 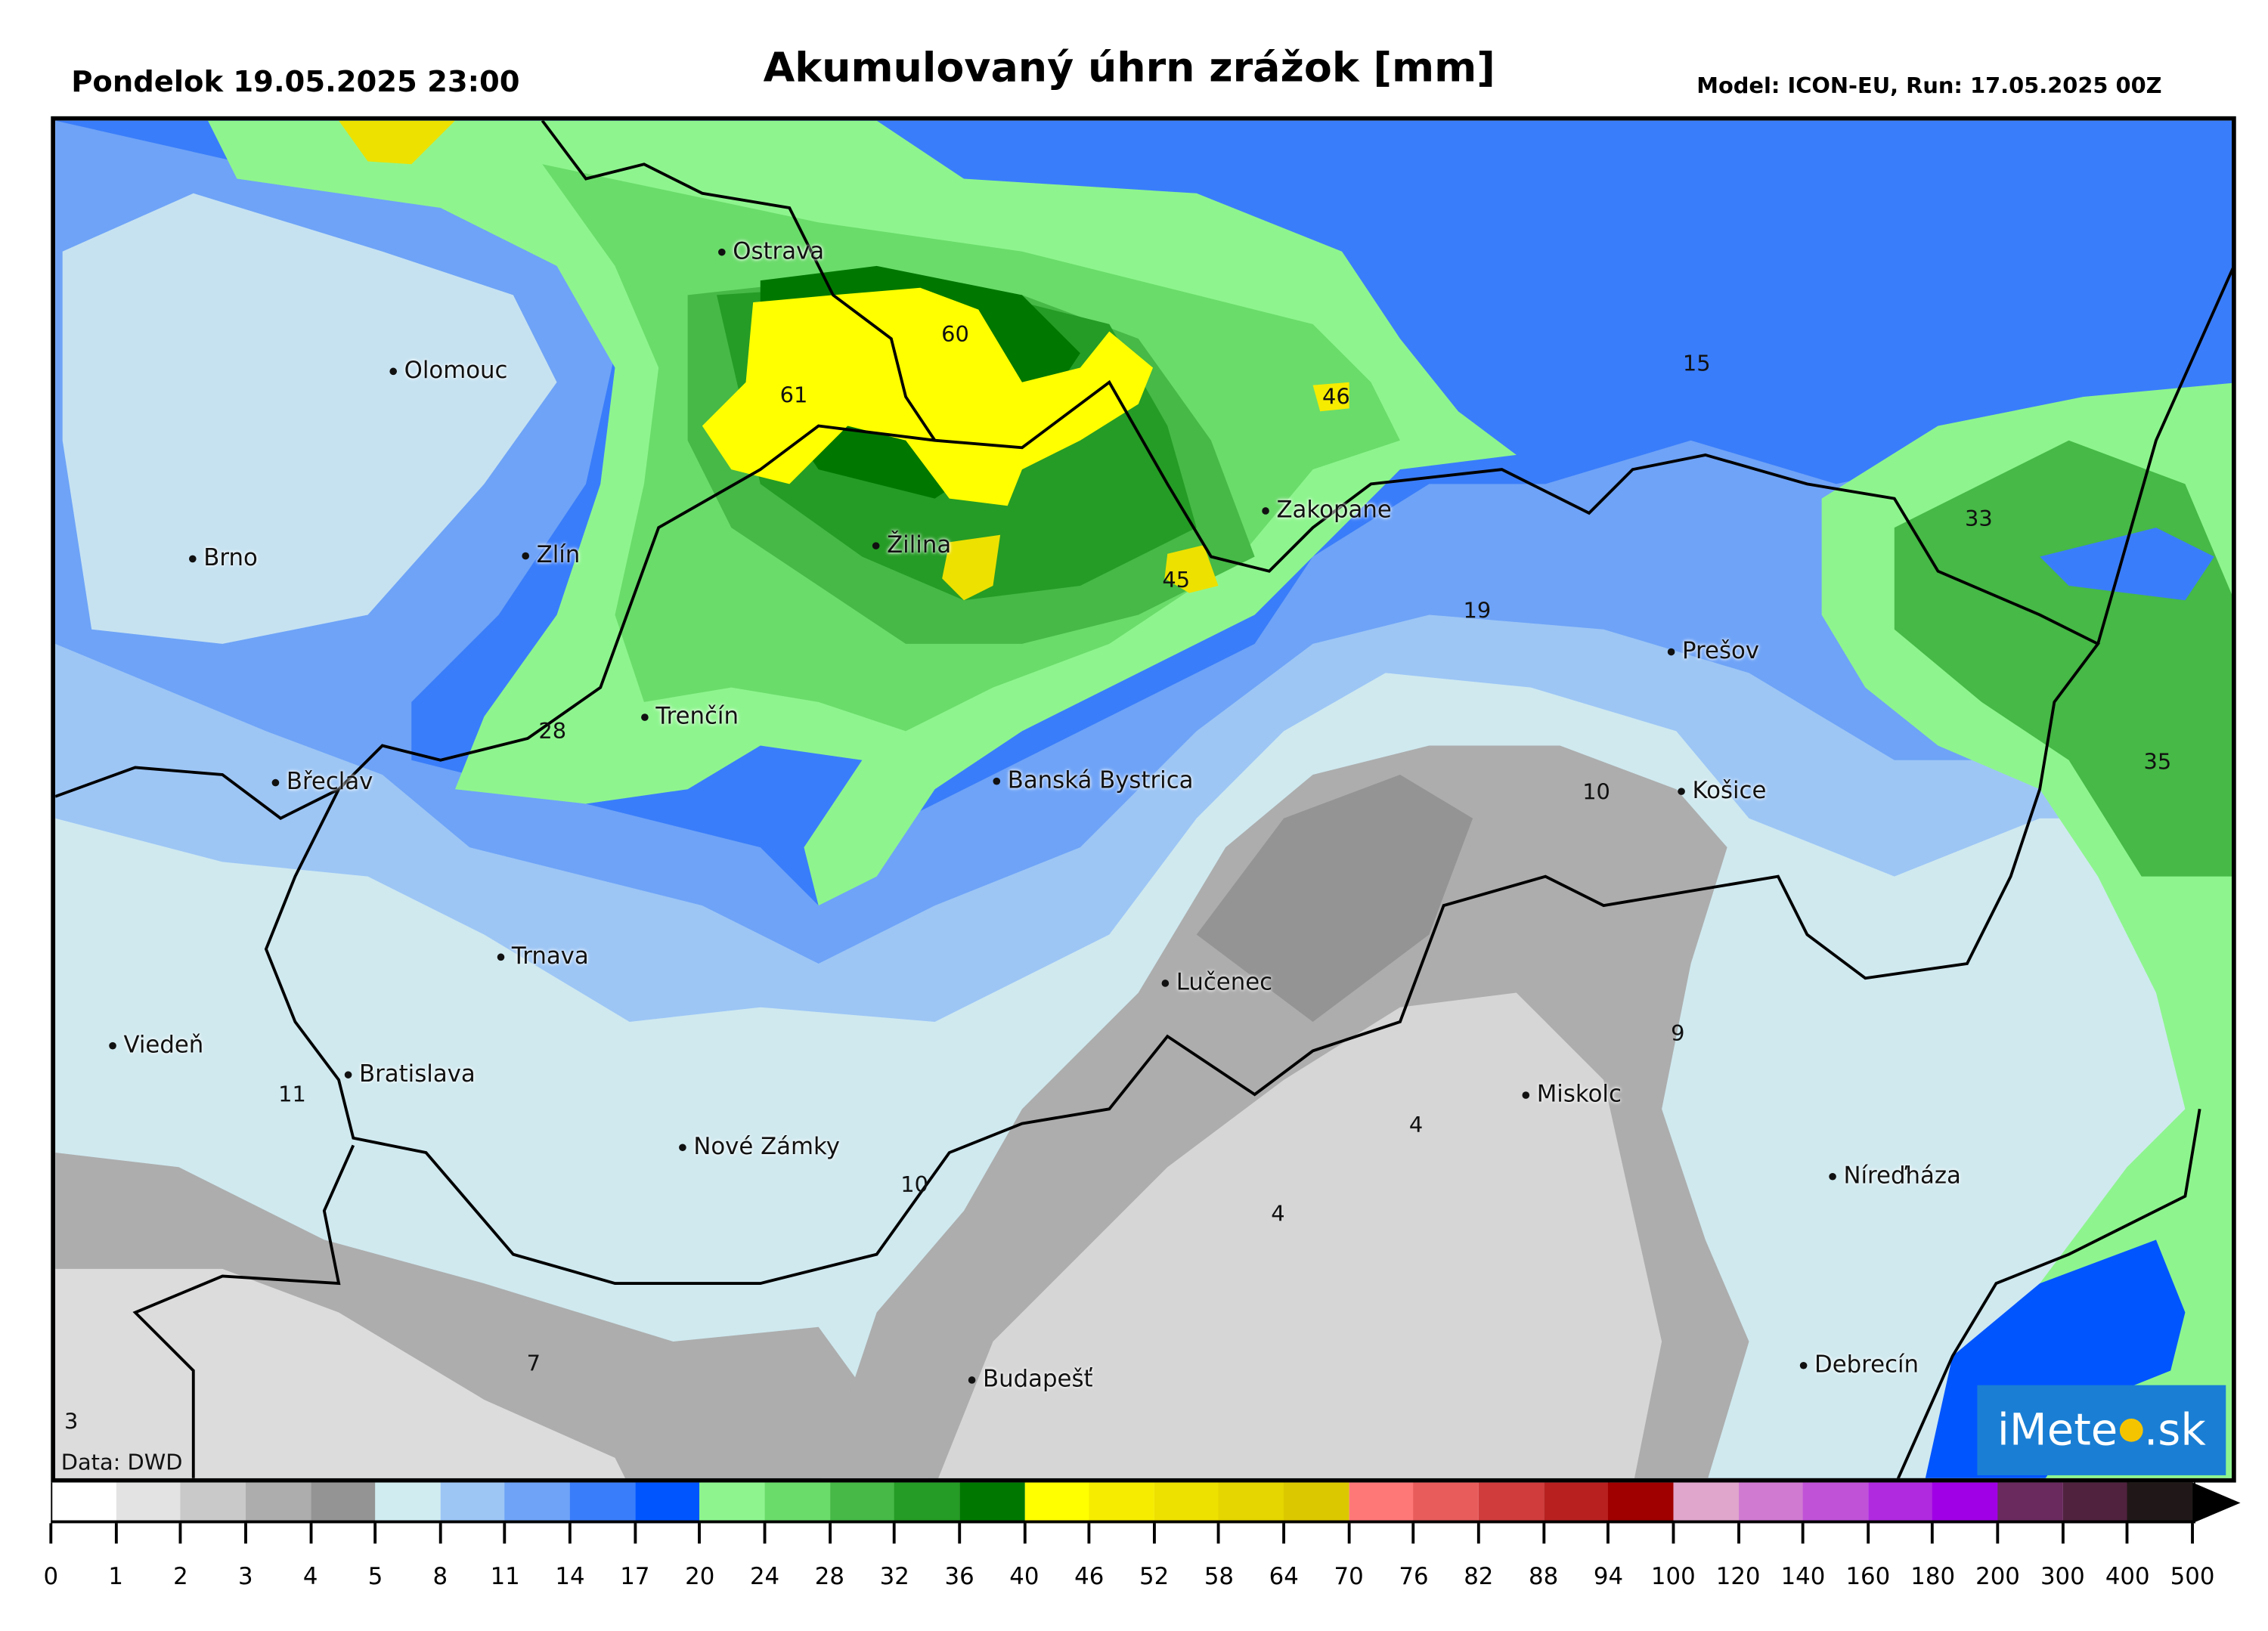 I want to click on city-label: Trenčín, so click(x=690, y=715).